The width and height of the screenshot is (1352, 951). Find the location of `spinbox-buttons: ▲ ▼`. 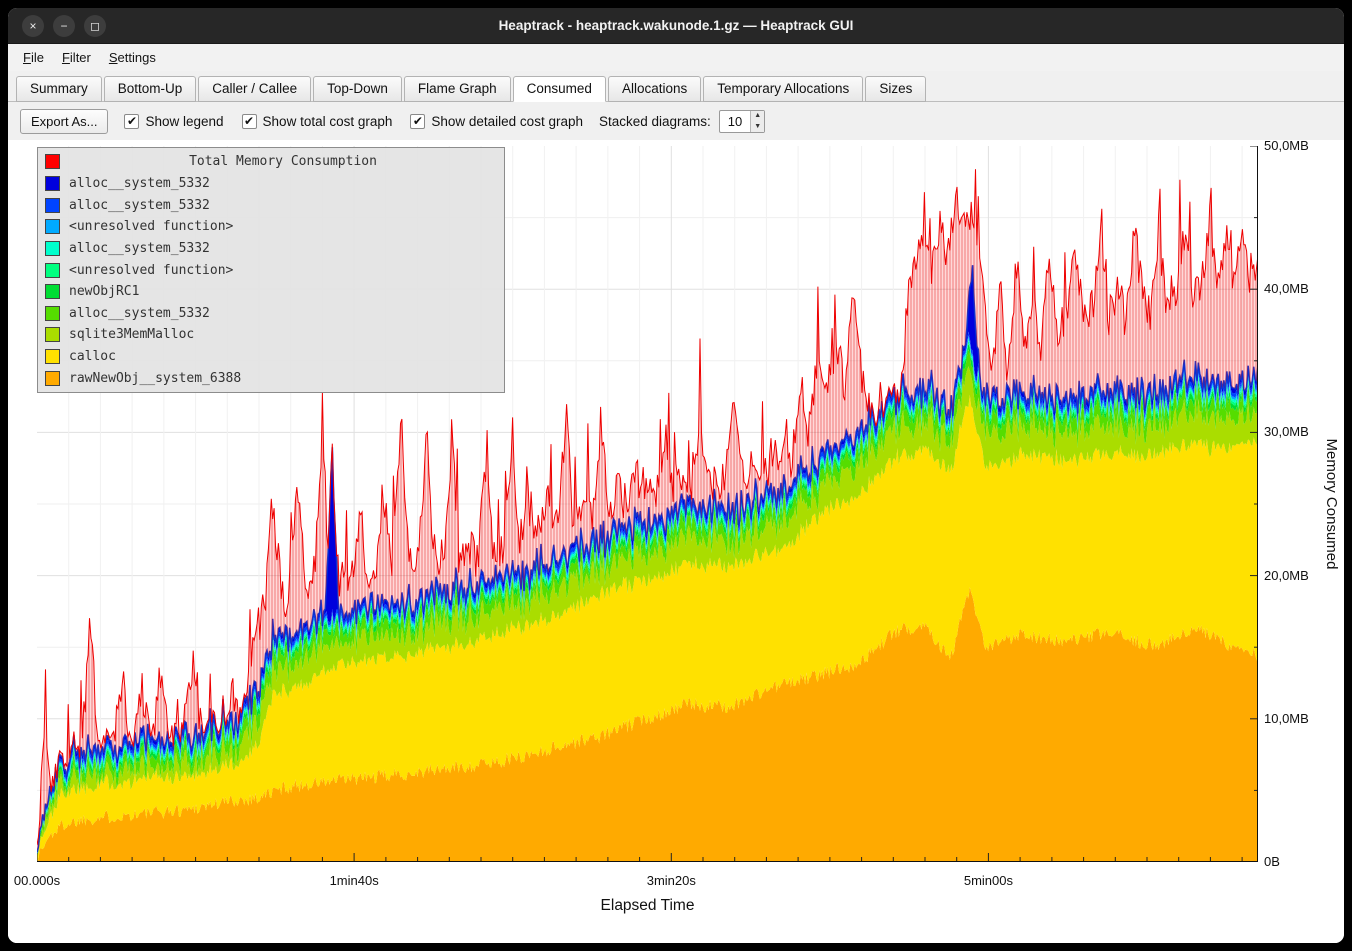

spinbox-buttons: ▲ ▼ is located at coordinates (757, 121).